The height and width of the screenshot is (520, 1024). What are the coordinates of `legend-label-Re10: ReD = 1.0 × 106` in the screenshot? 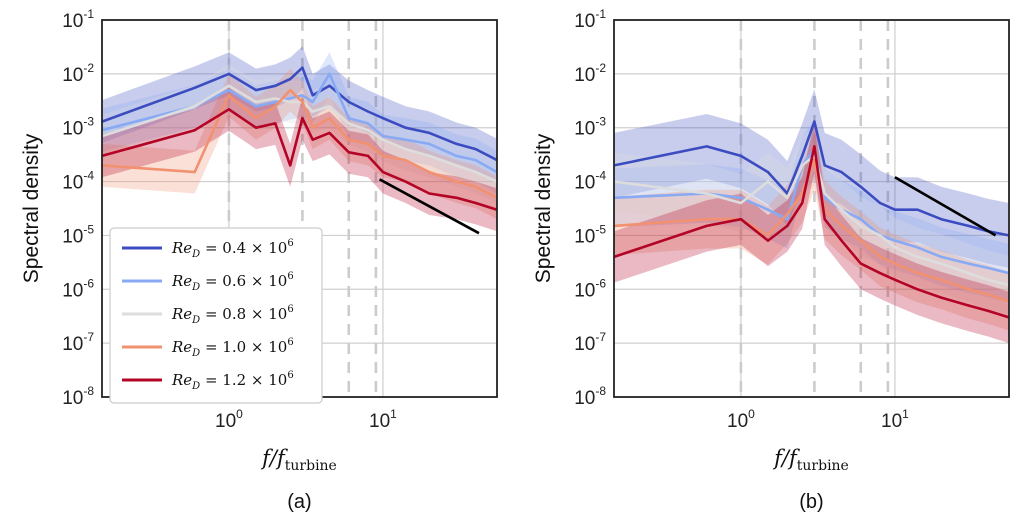 It's located at (232, 348).